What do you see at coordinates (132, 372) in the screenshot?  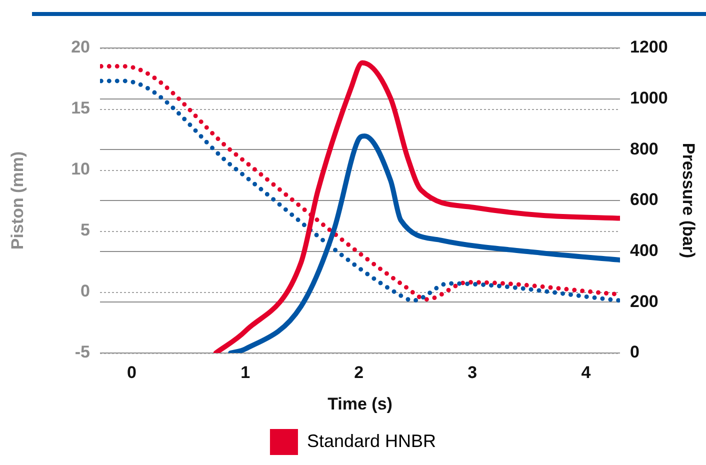 I see `x-tick-label: 0` at bounding box center [132, 372].